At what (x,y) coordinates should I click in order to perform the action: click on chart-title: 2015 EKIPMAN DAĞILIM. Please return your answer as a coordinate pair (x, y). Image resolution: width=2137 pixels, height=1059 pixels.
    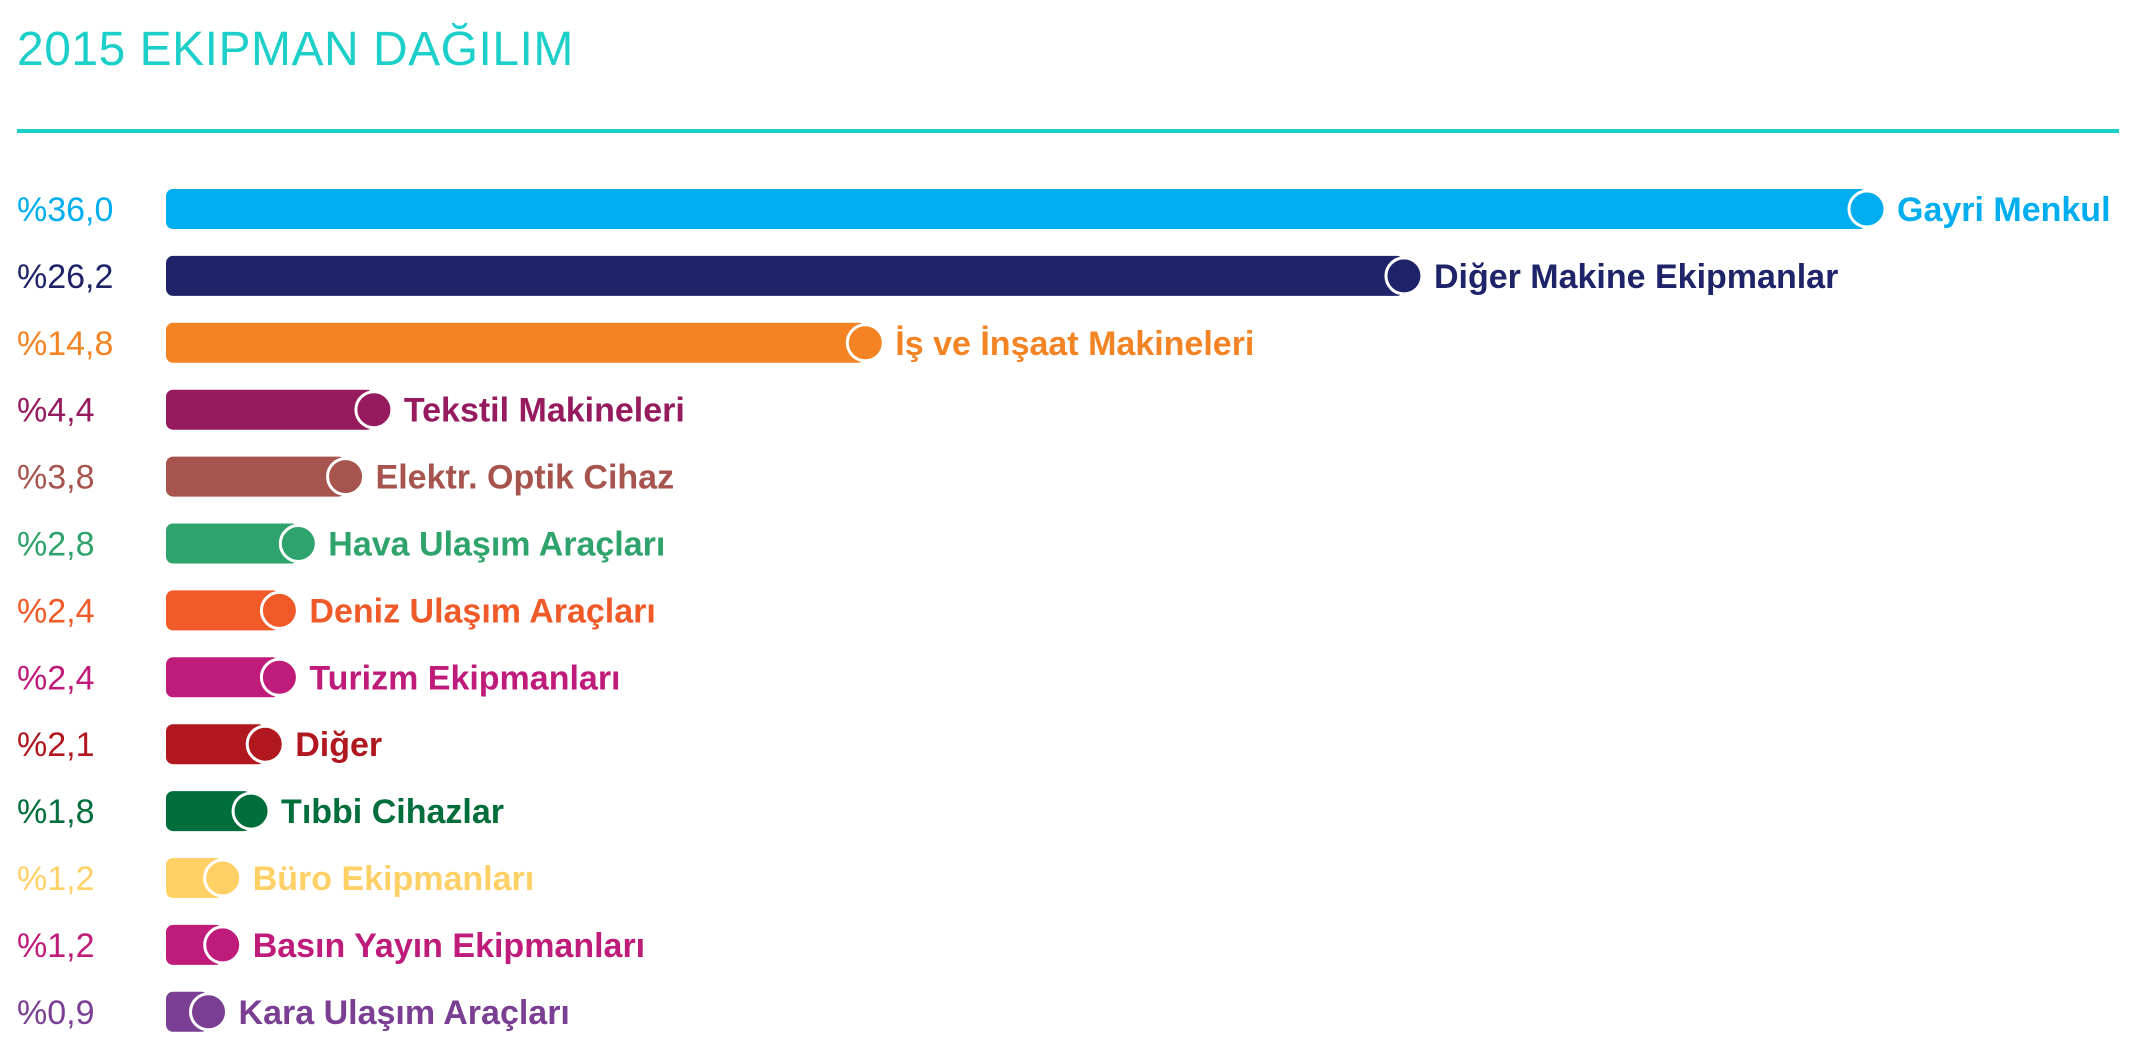
    Looking at the image, I should click on (295, 49).